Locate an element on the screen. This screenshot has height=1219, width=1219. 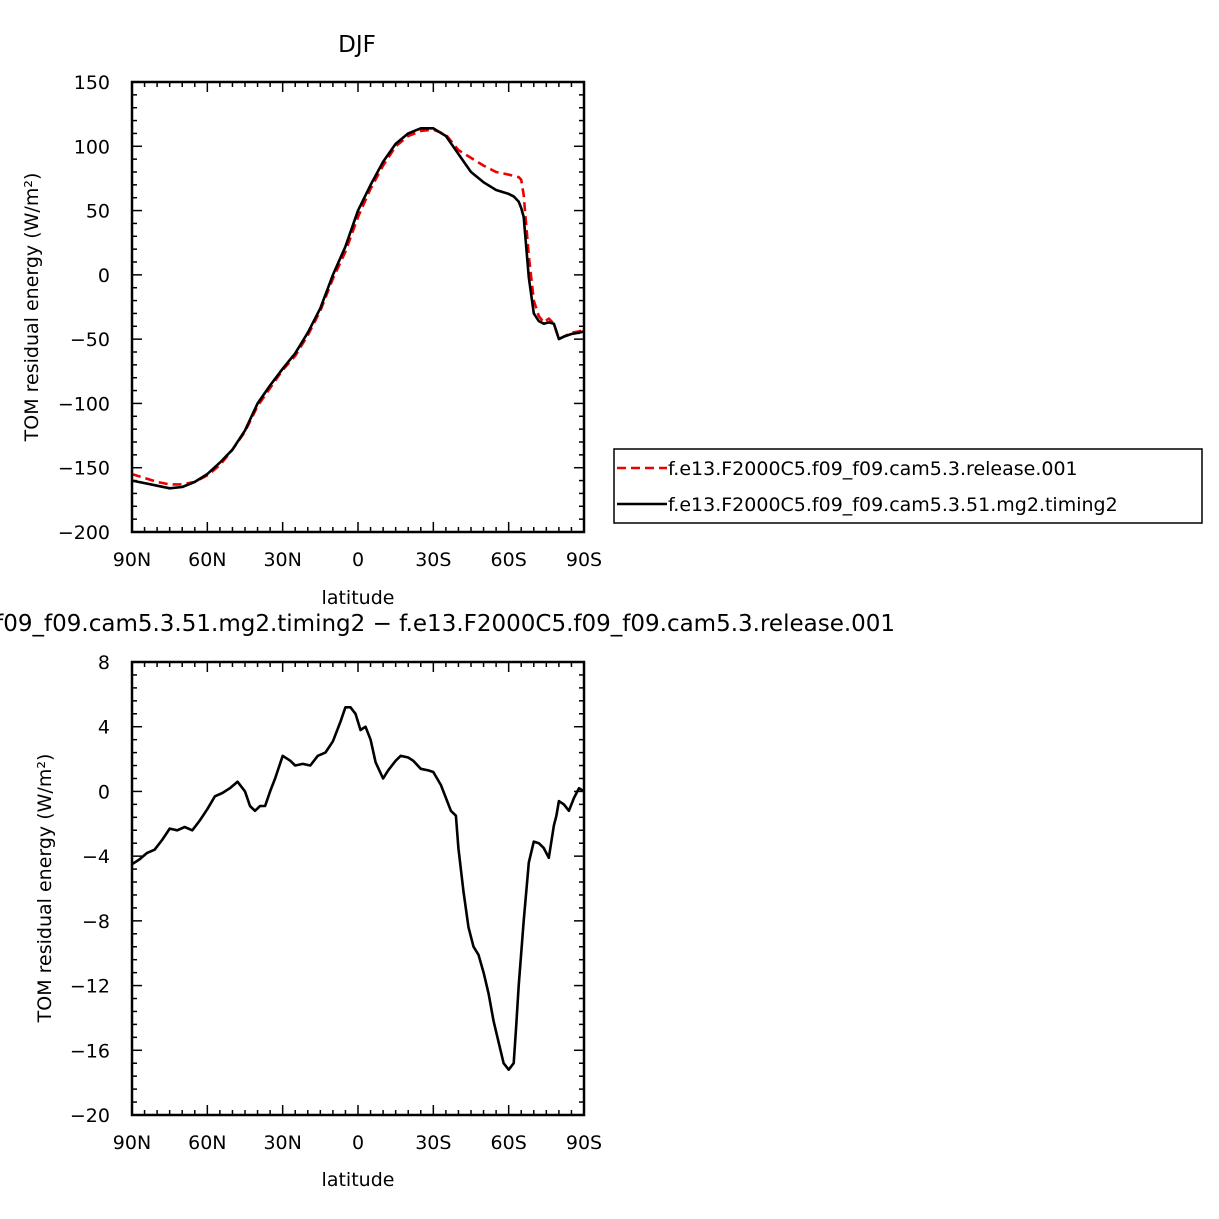
top-y-tick-label: −50 is located at coordinates (90, 340).